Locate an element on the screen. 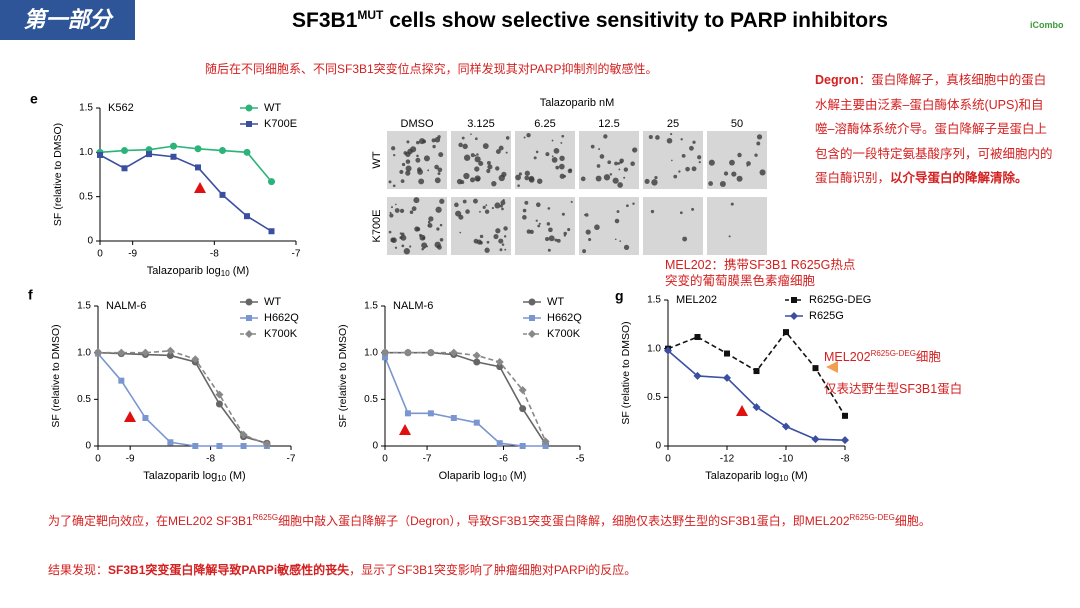 The image size is (1080, 608). emphasis: 以介导蛋白的降解清除。 is located at coordinates (959, 178).